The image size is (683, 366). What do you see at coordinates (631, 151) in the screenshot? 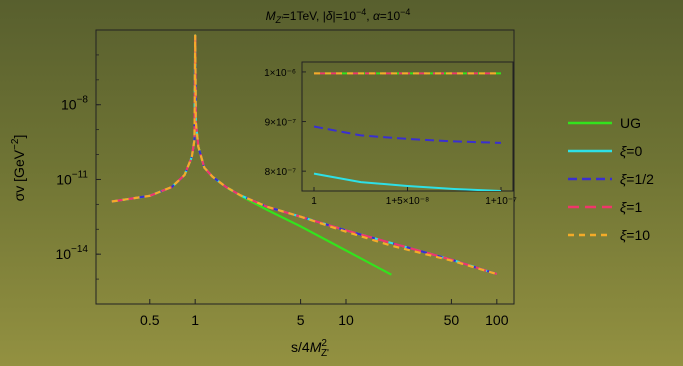
I see `legend-label: ξ=0` at bounding box center [631, 151].